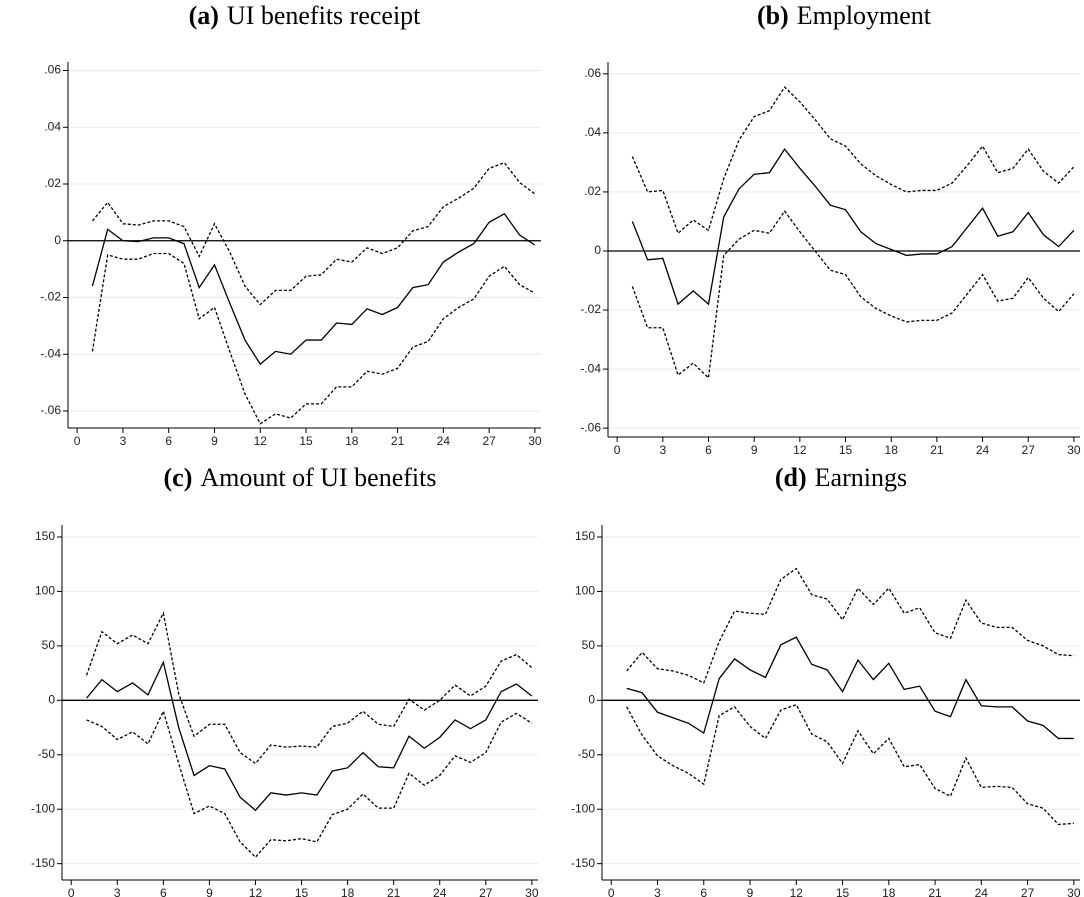 This screenshot has width=1084, height=897. Describe the element at coordinates (773, 15) in the screenshot. I see `panel-label: (b)` at that location.